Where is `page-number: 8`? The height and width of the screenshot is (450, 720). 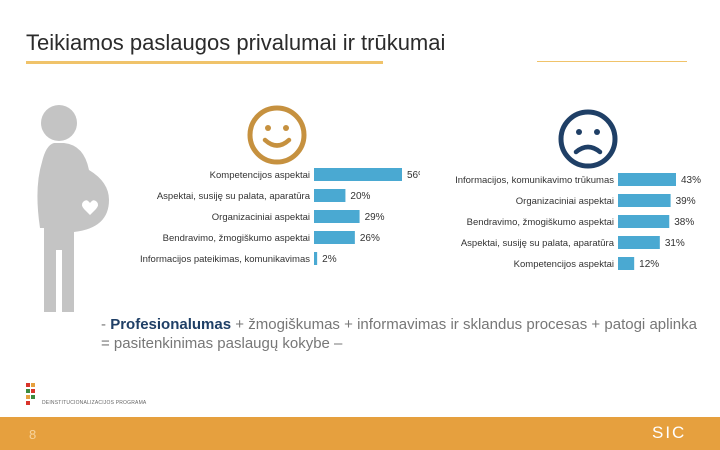
page-number: 8 is located at coordinates (33, 434).